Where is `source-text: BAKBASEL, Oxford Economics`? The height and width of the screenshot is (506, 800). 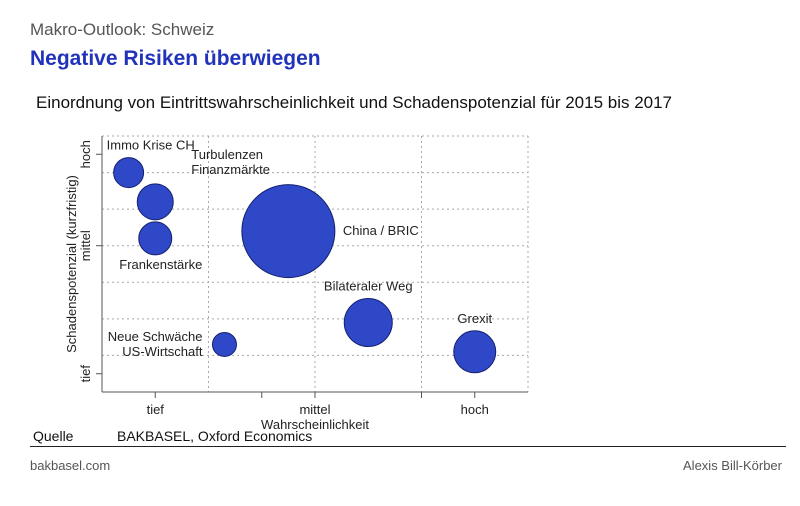
source-text: BAKBASEL, Oxford Economics is located at coordinates (215, 436).